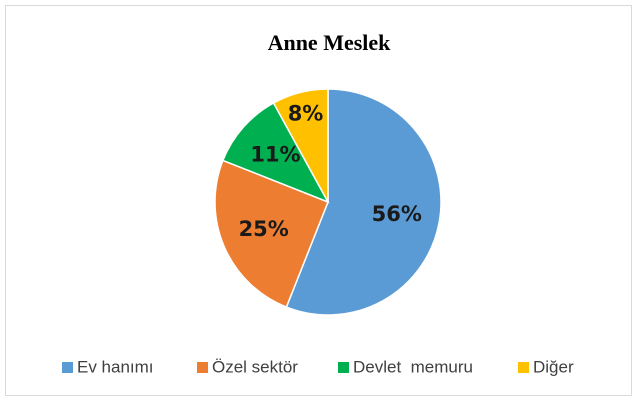  I want to click on chart-title: Anne Meslek, so click(330, 42).